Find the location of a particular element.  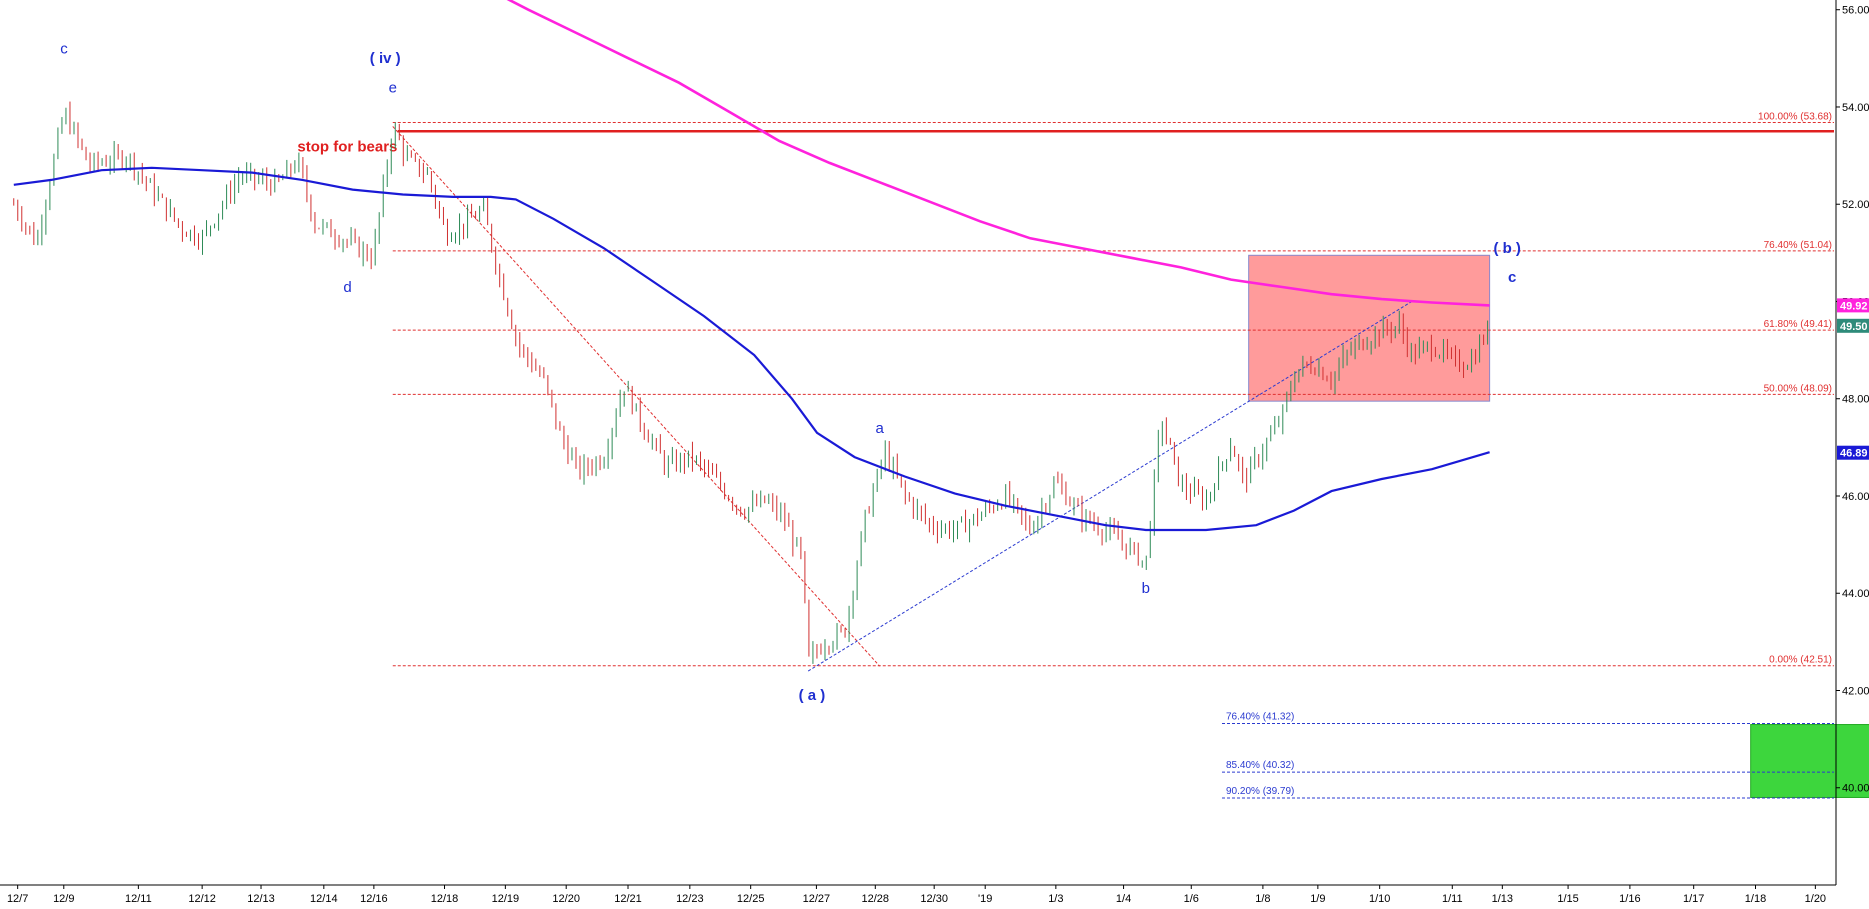

x-tick-label: 1/9 is located at coordinates (1317, 899).